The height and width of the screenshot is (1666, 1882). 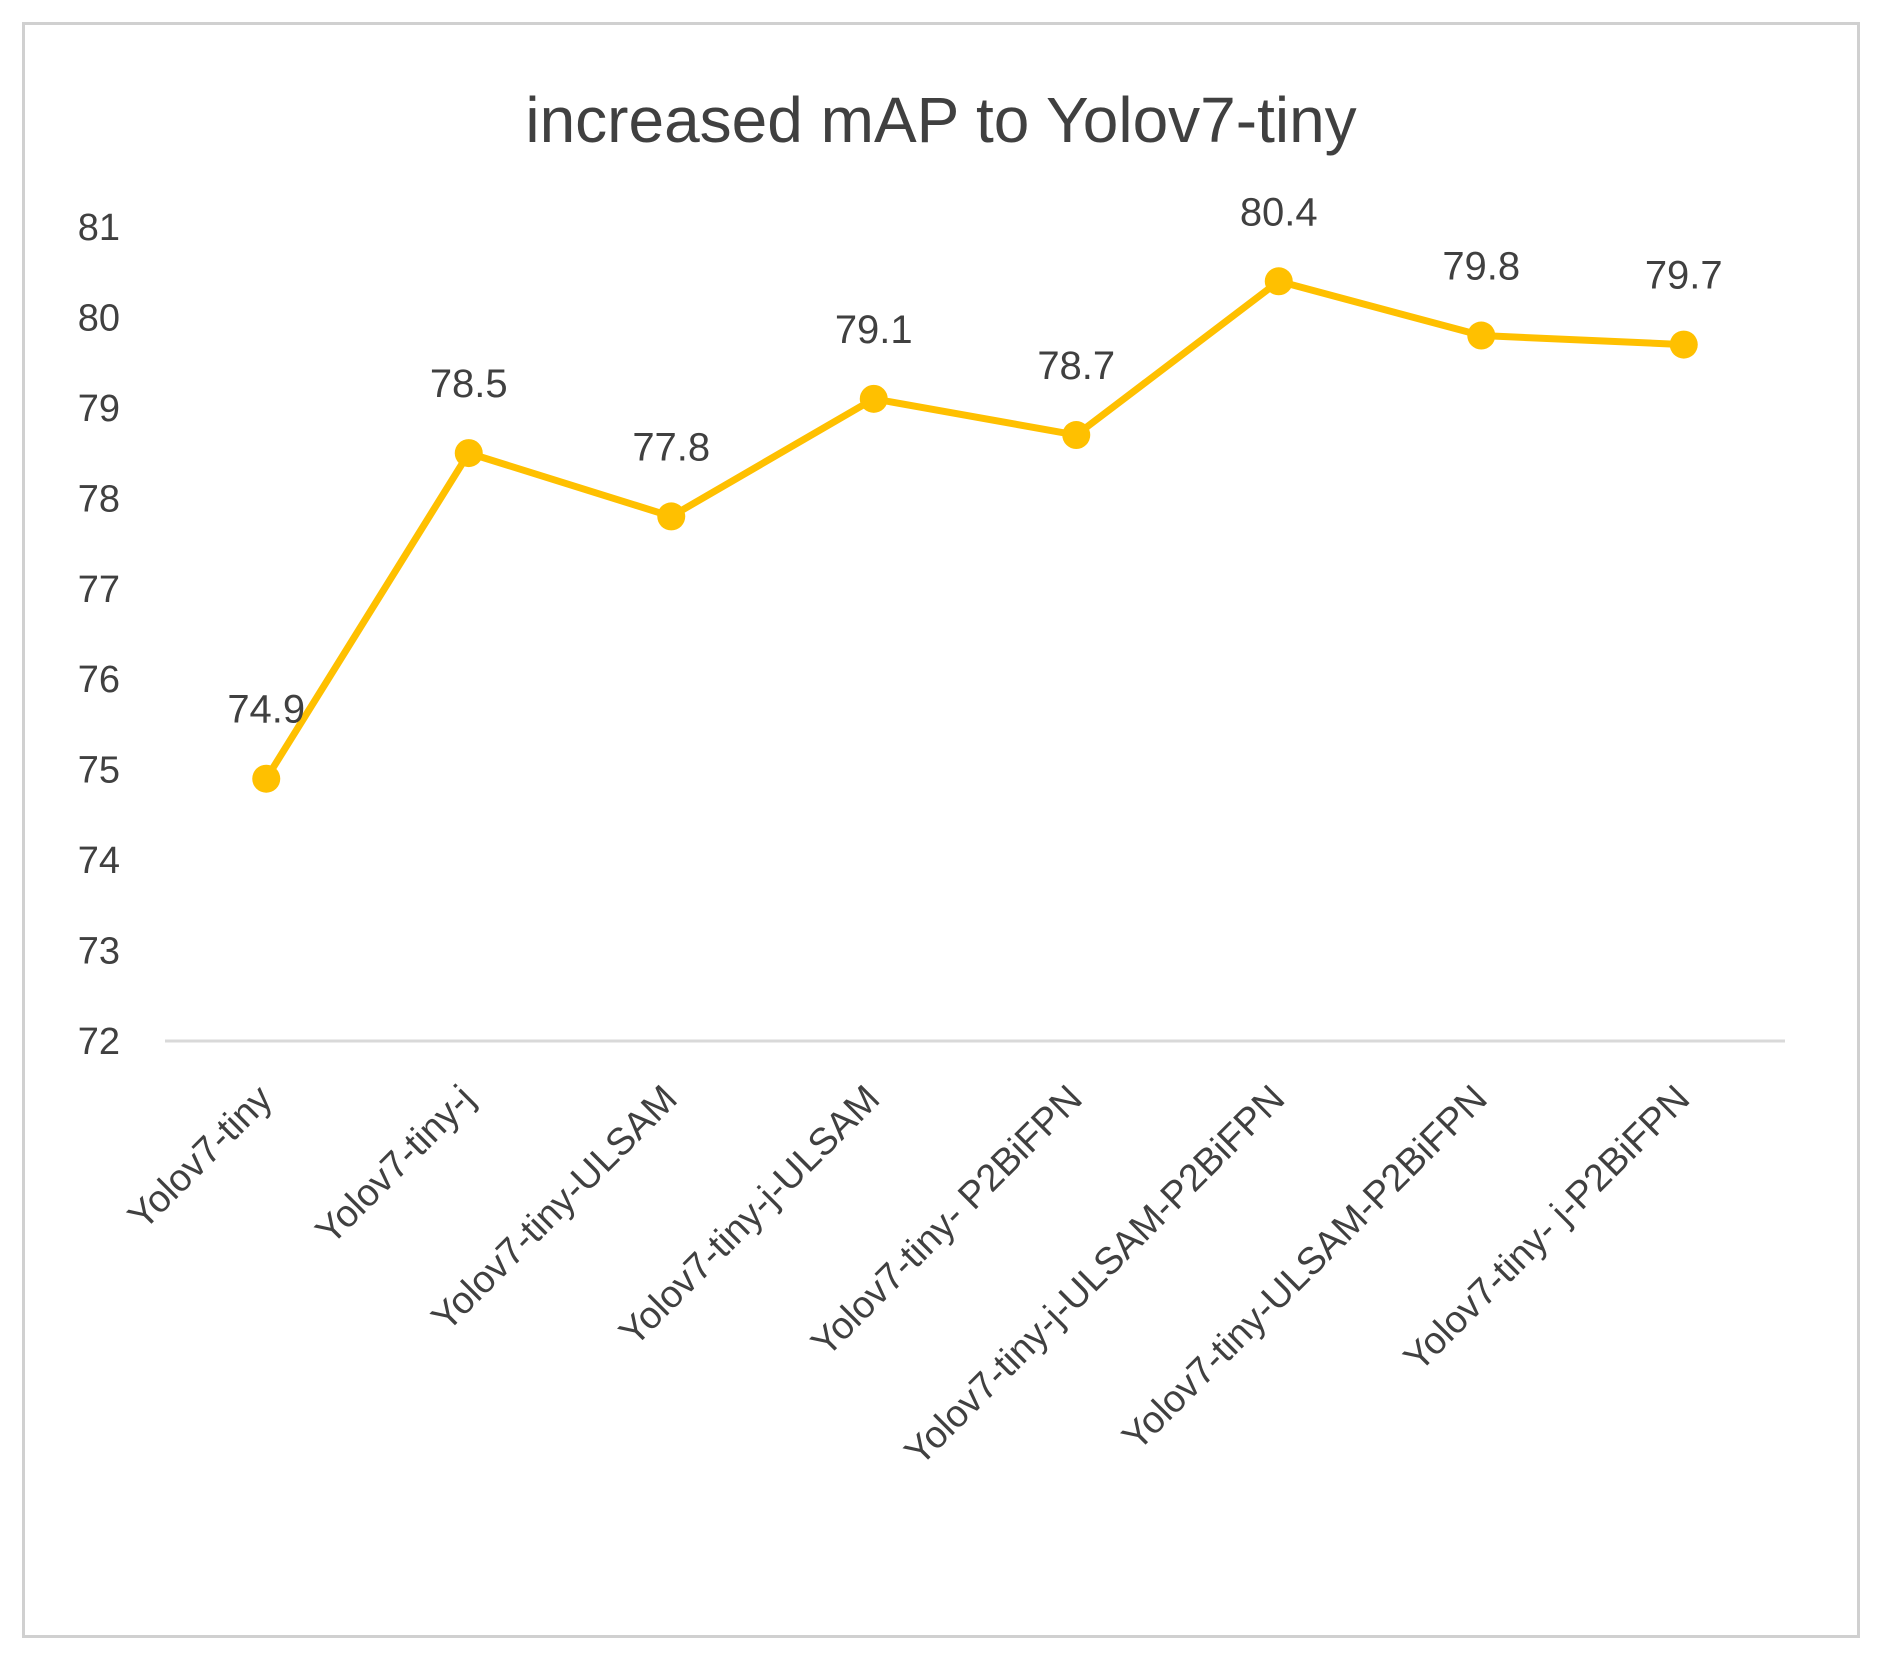 What do you see at coordinates (266, 710) in the screenshot?
I see `data-label: 74.9` at bounding box center [266, 710].